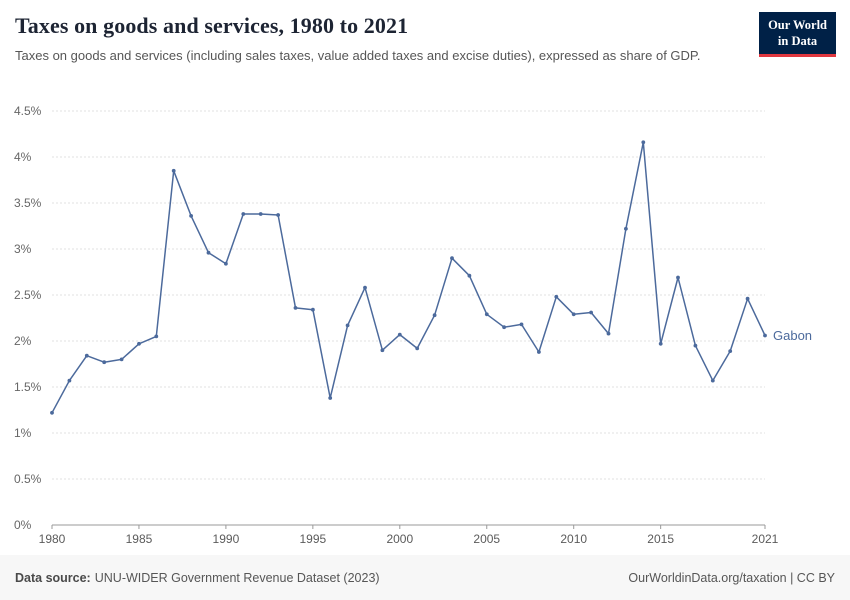 This screenshot has width=850, height=600. What do you see at coordinates (660, 539) in the screenshot?
I see `x-tick-label: 2015` at bounding box center [660, 539].